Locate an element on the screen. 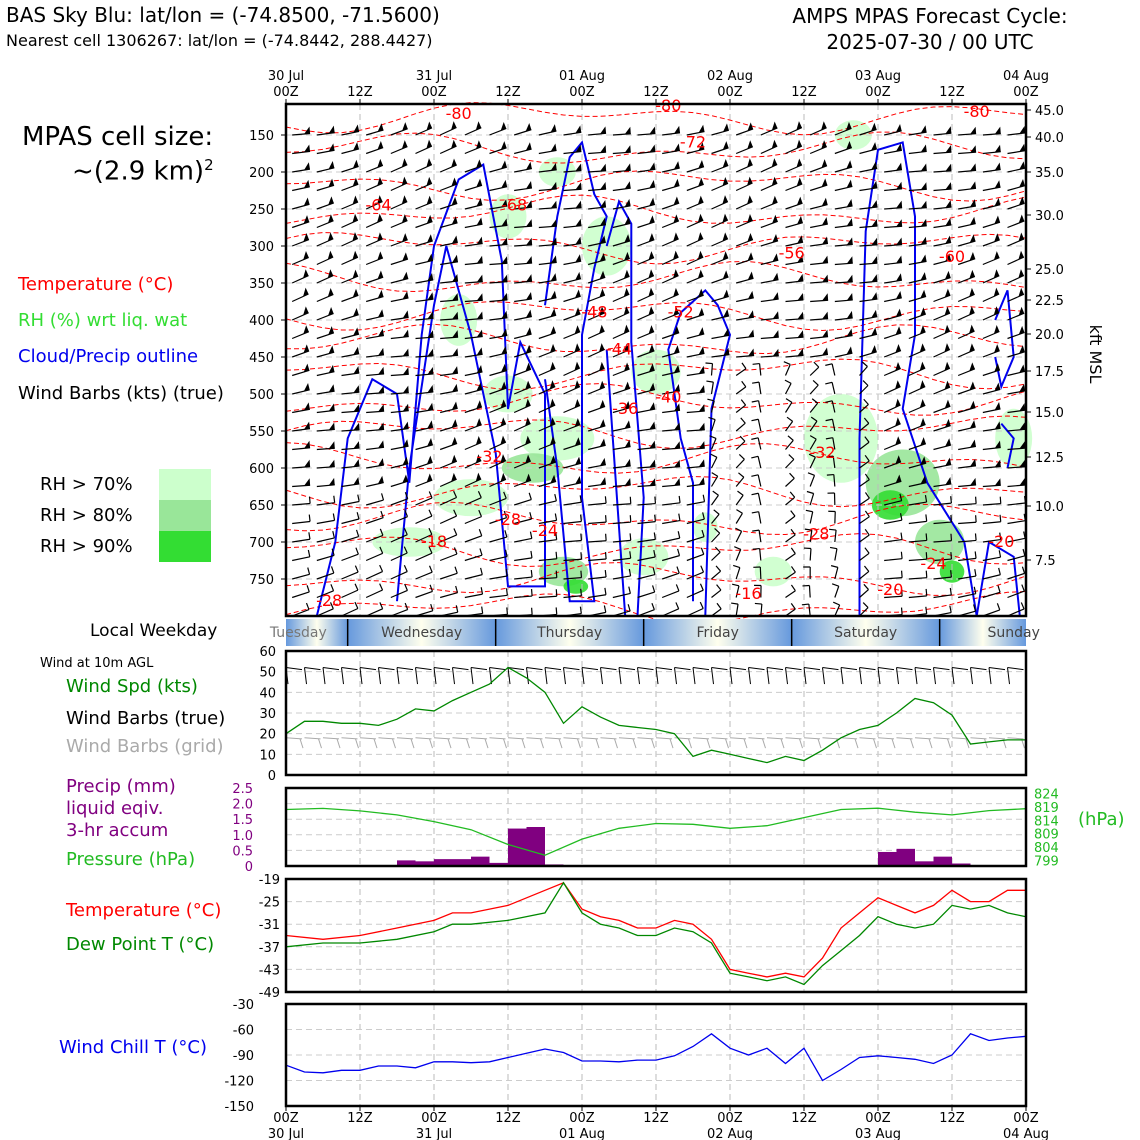  rh70-swatch is located at coordinates (185, 484).